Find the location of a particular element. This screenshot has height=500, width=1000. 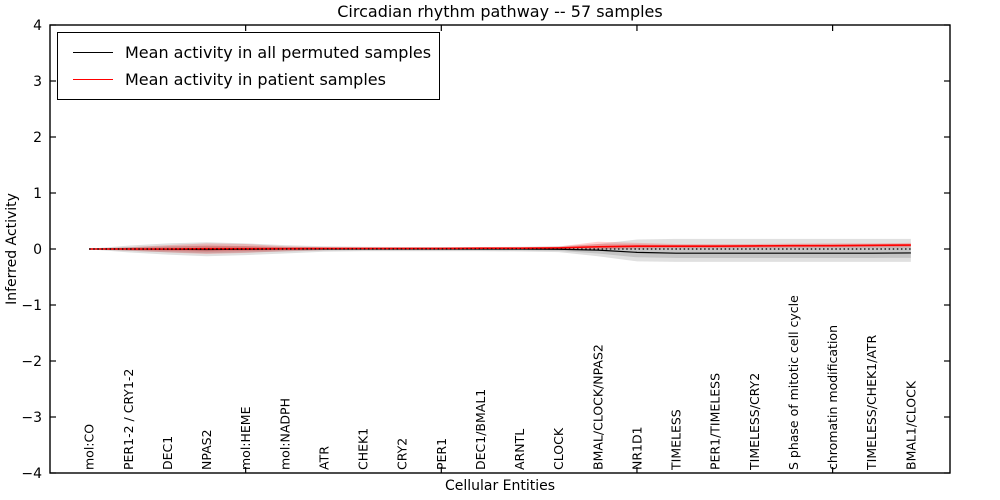

x-category-label: mol:CO is located at coordinates (89, 447).